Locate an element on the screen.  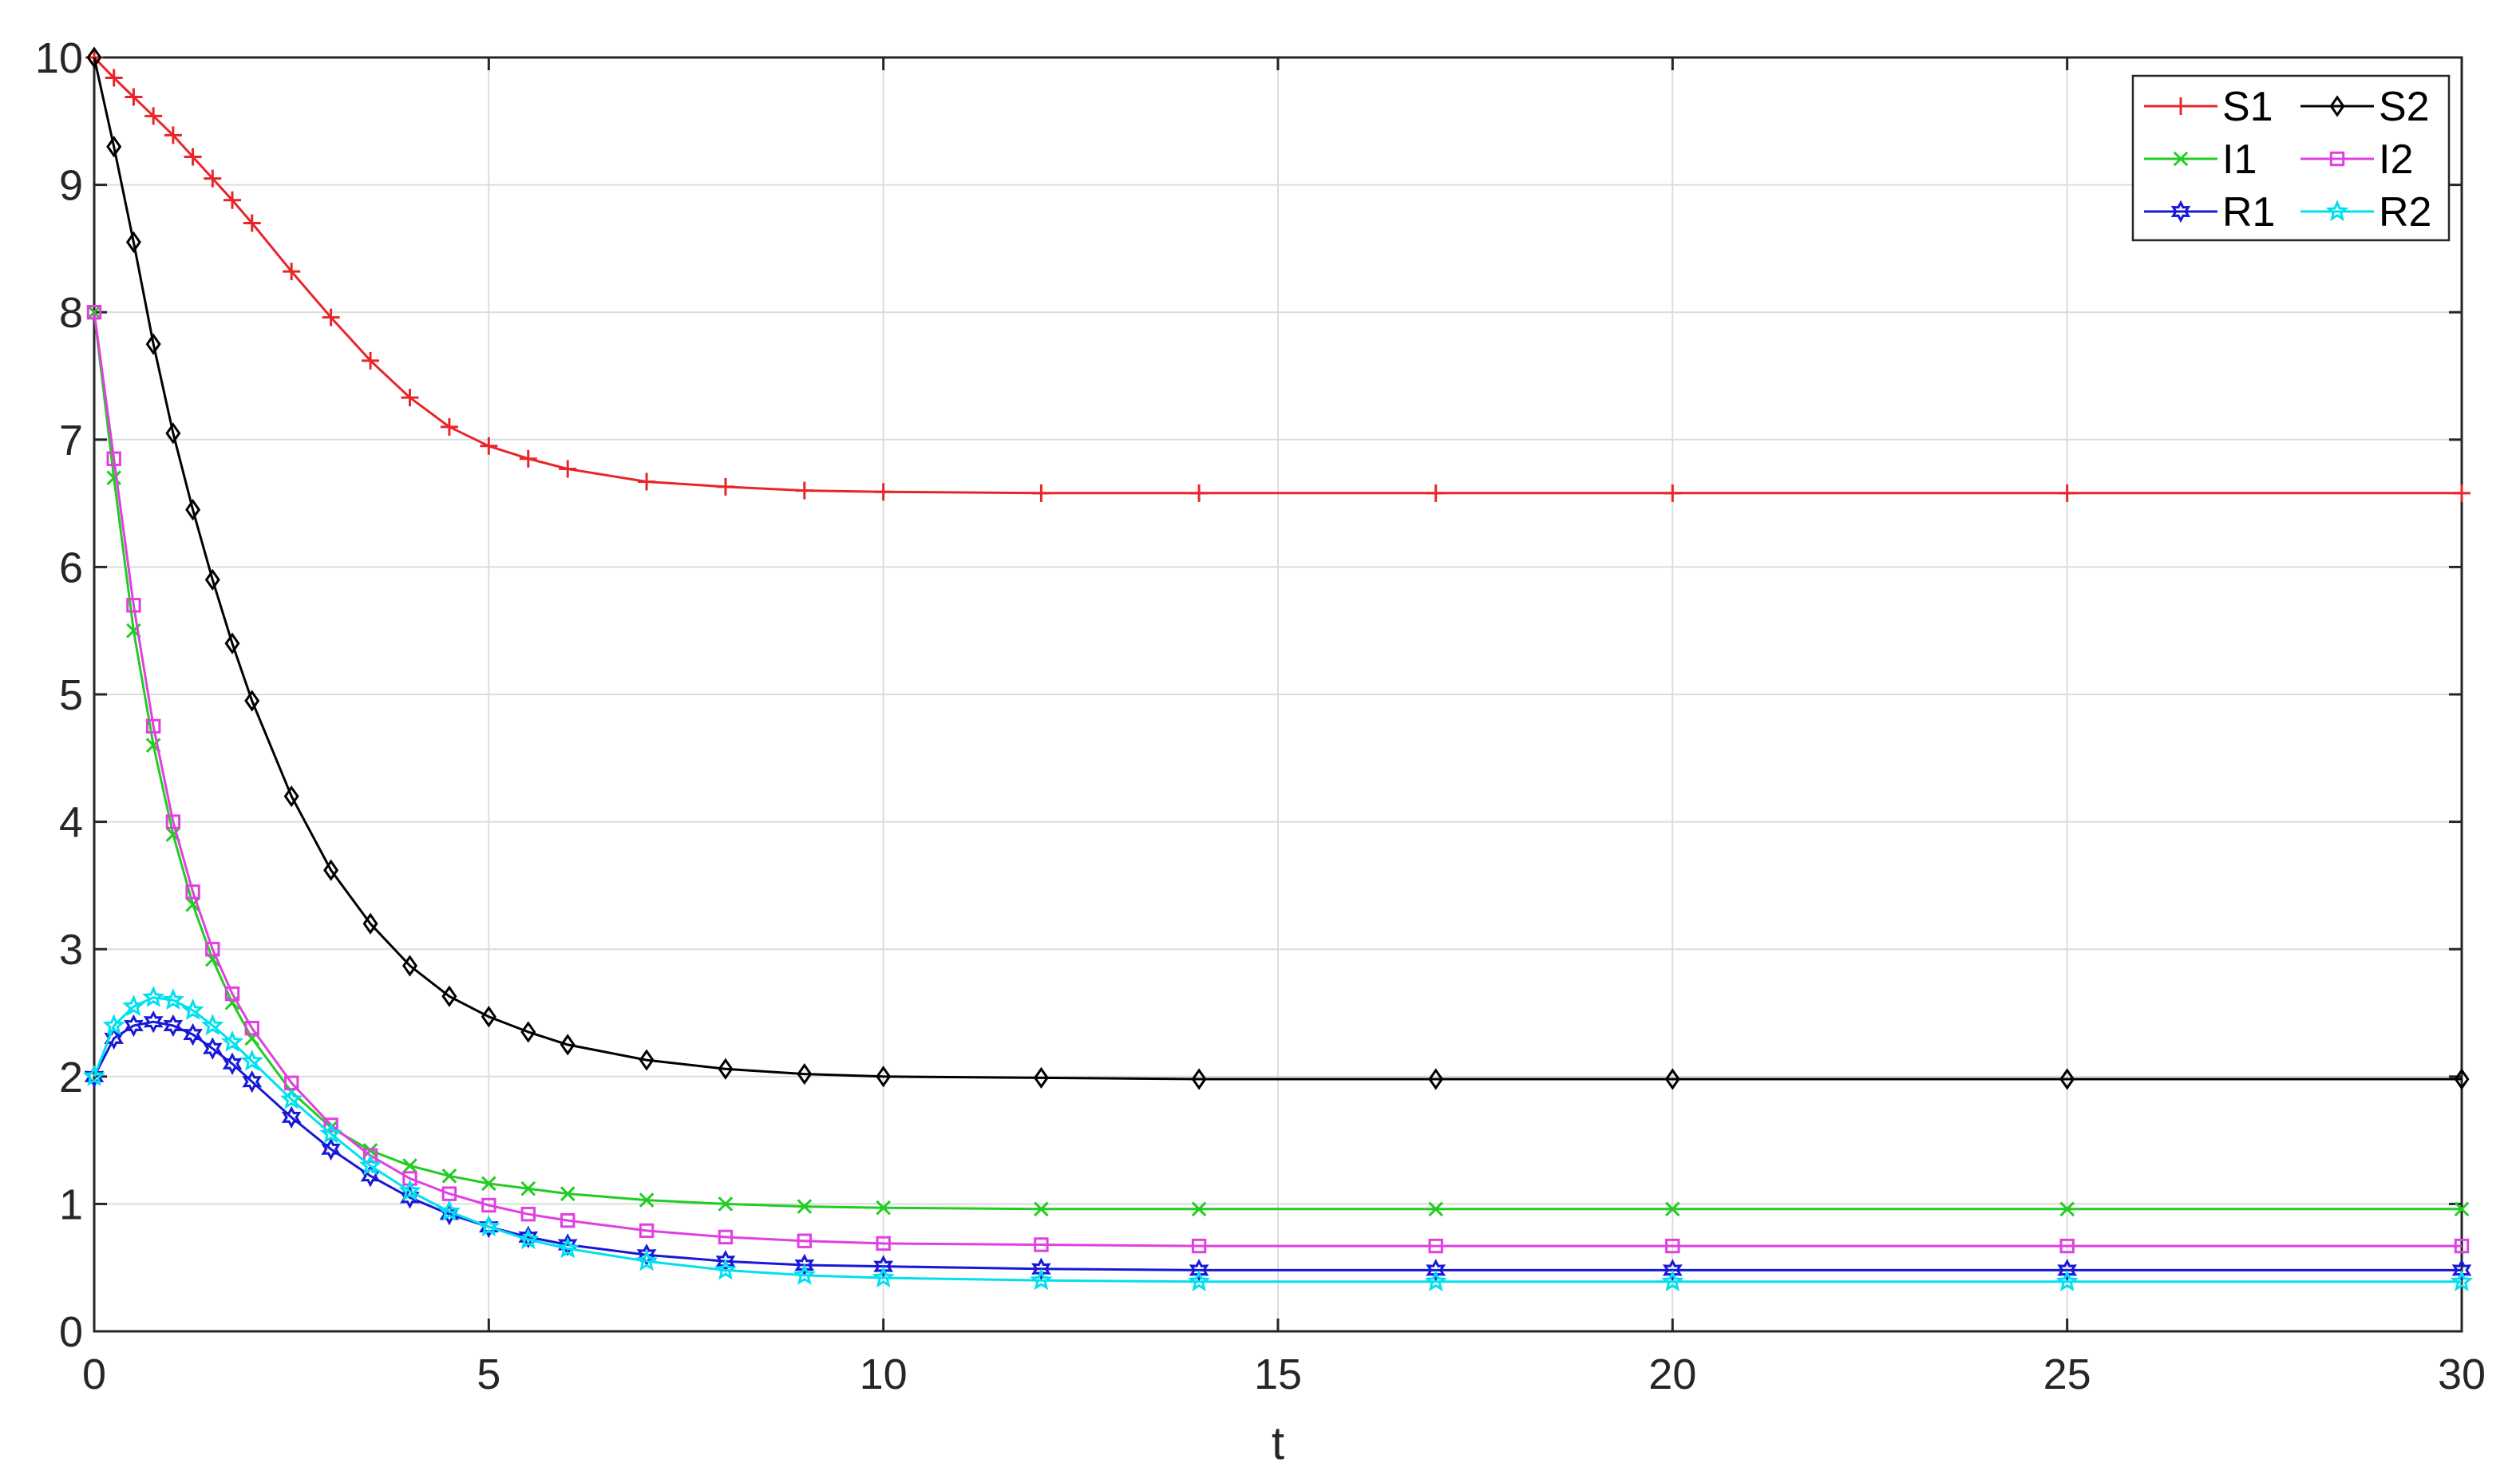
x-tick-label: 10 is located at coordinates (884, 1374).